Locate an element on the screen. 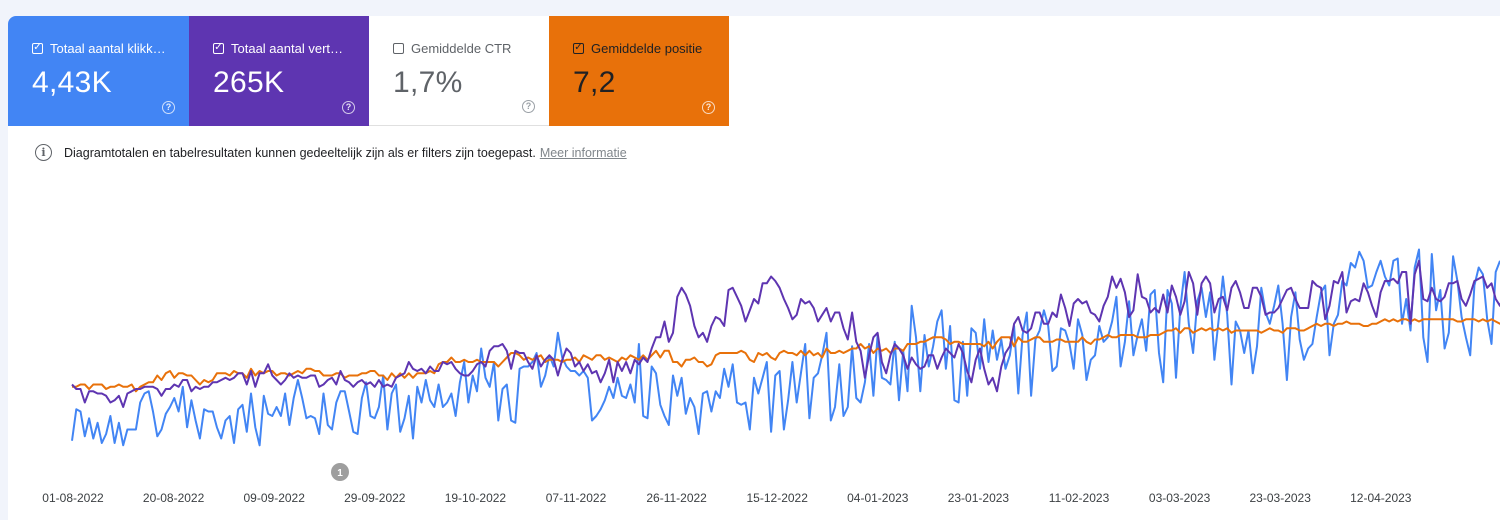  metric-value: 4,43K is located at coordinates (72, 82).